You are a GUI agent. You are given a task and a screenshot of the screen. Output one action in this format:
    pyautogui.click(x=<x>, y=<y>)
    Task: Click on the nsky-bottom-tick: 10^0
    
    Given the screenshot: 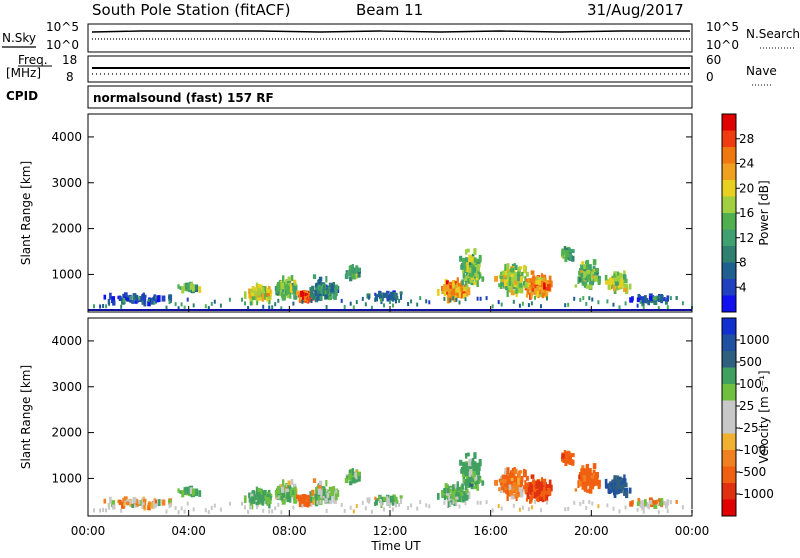 What is the action you would take?
    pyautogui.click(x=62, y=45)
    